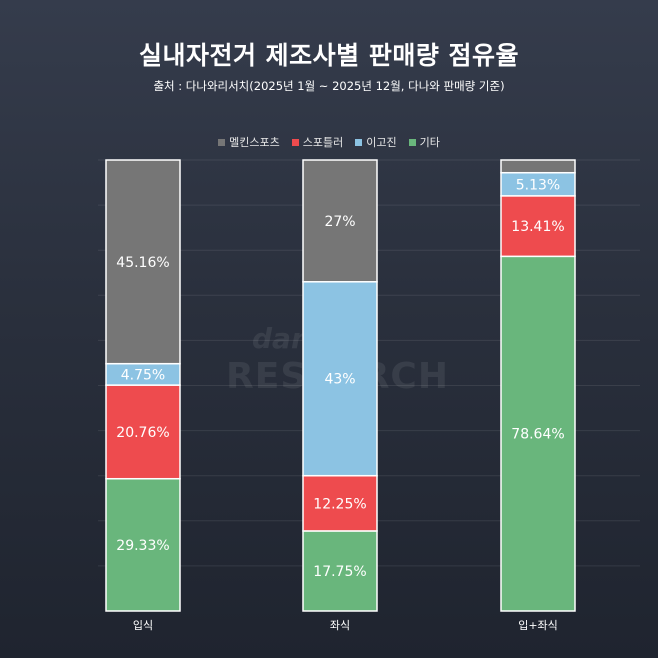 The image size is (658, 658). I want to click on legend-label-other: 기타, so click(429, 142).